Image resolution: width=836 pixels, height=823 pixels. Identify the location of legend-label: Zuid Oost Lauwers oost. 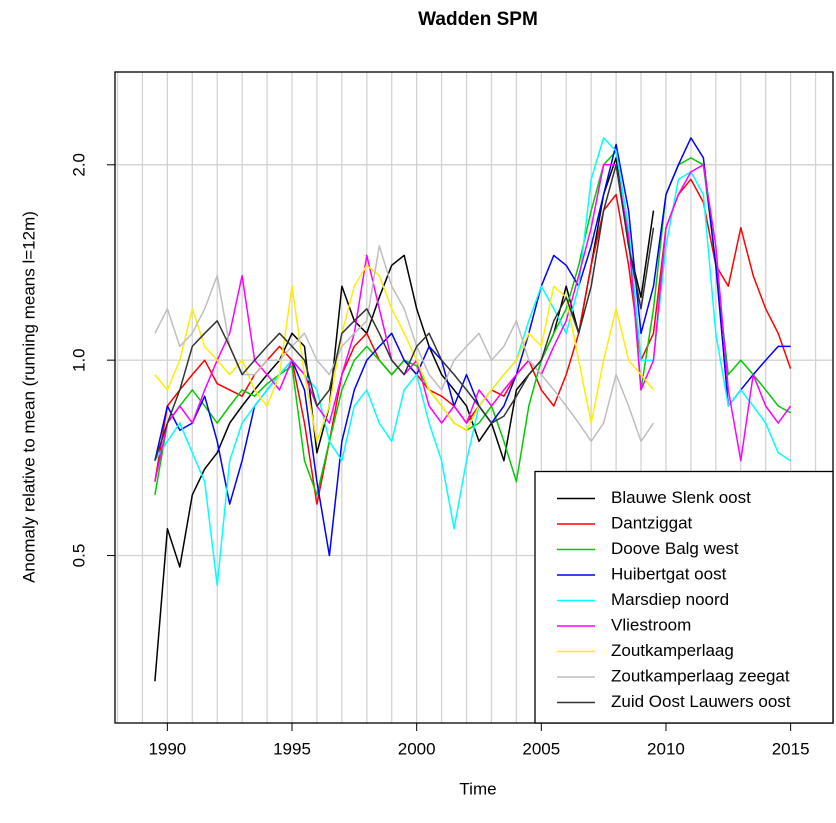
(701, 701).